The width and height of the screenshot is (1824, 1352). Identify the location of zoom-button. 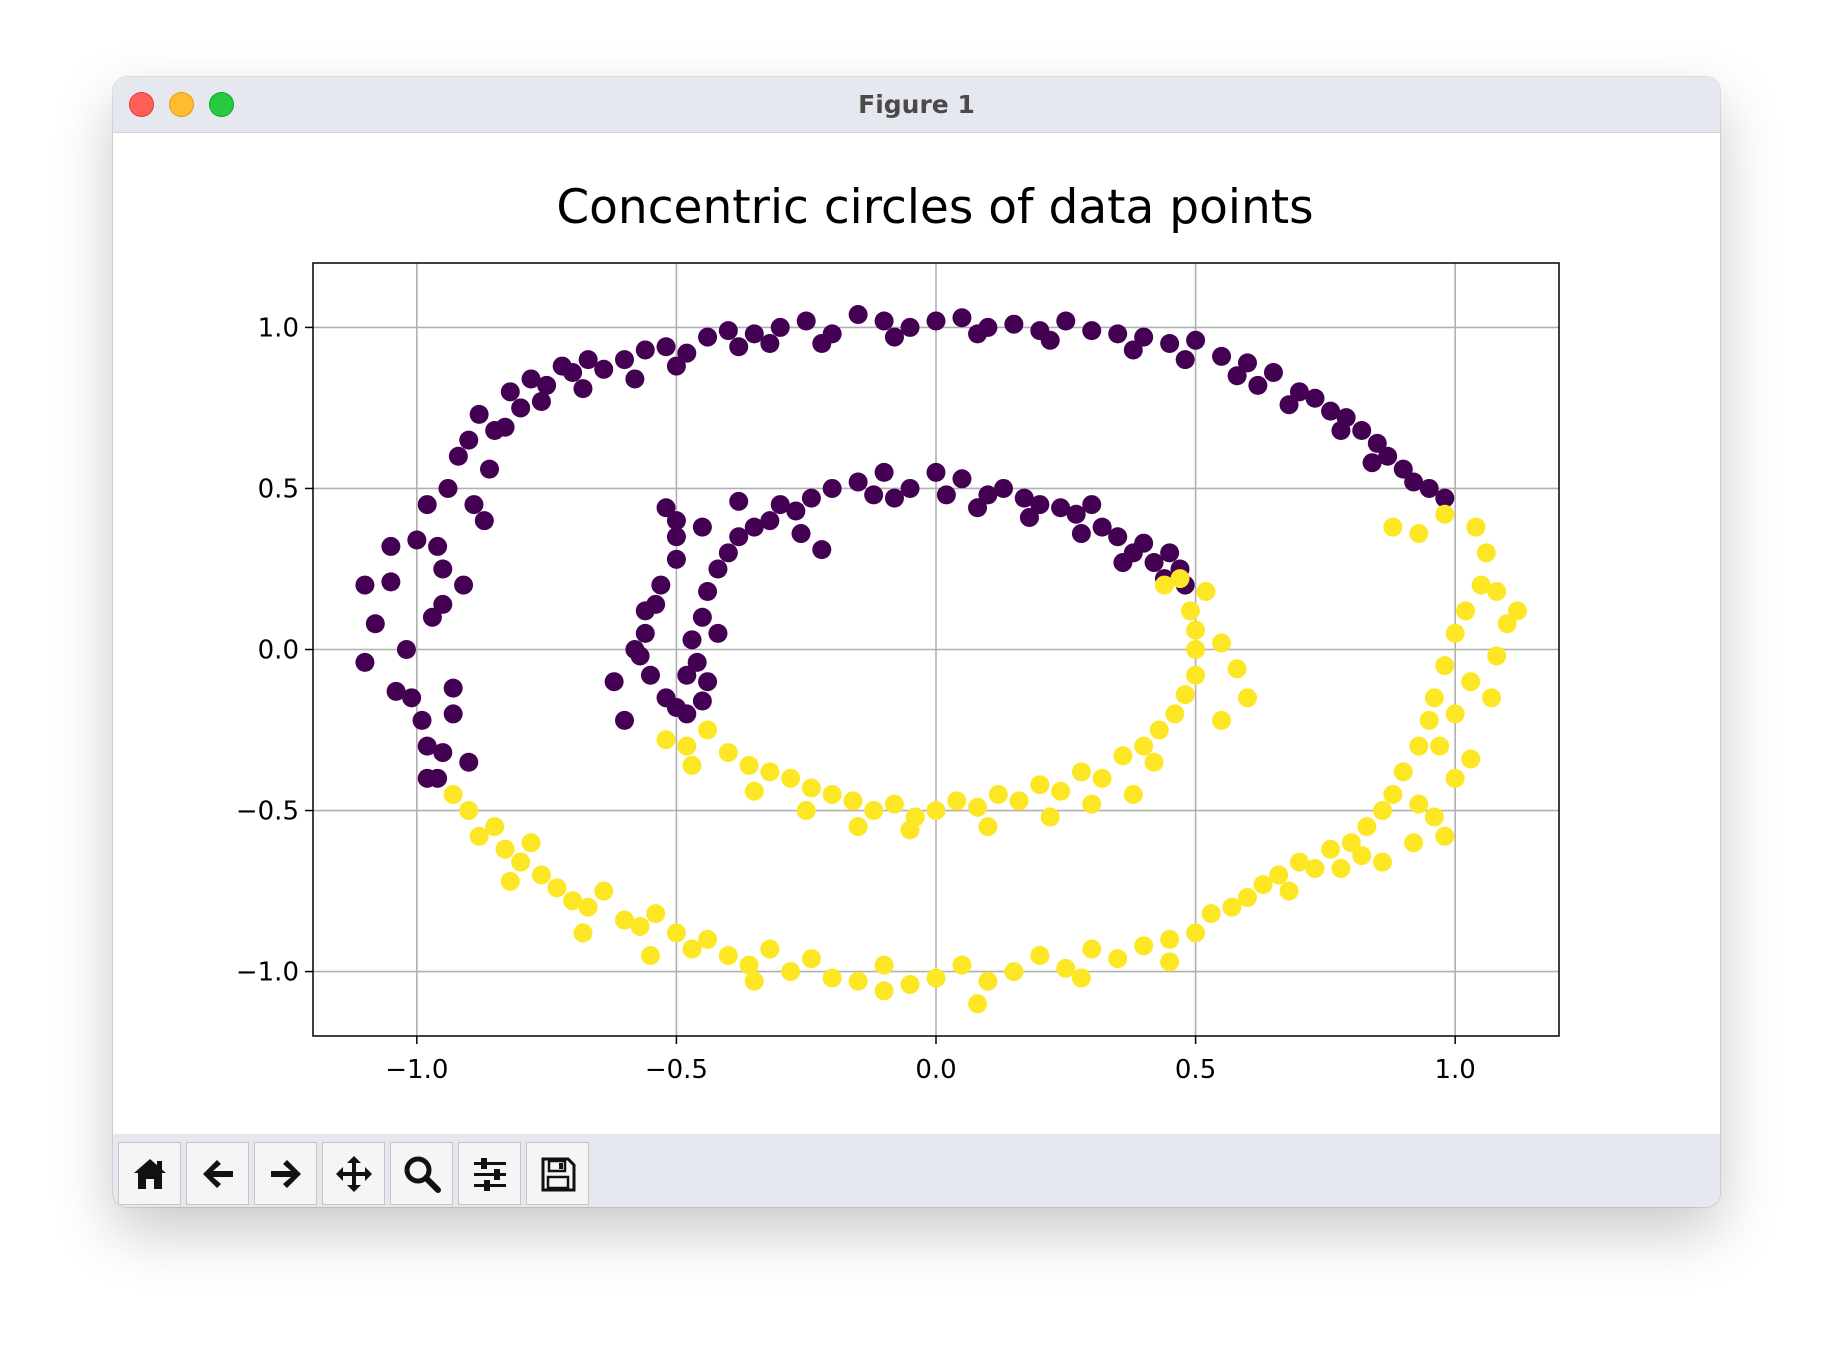
(421, 1173).